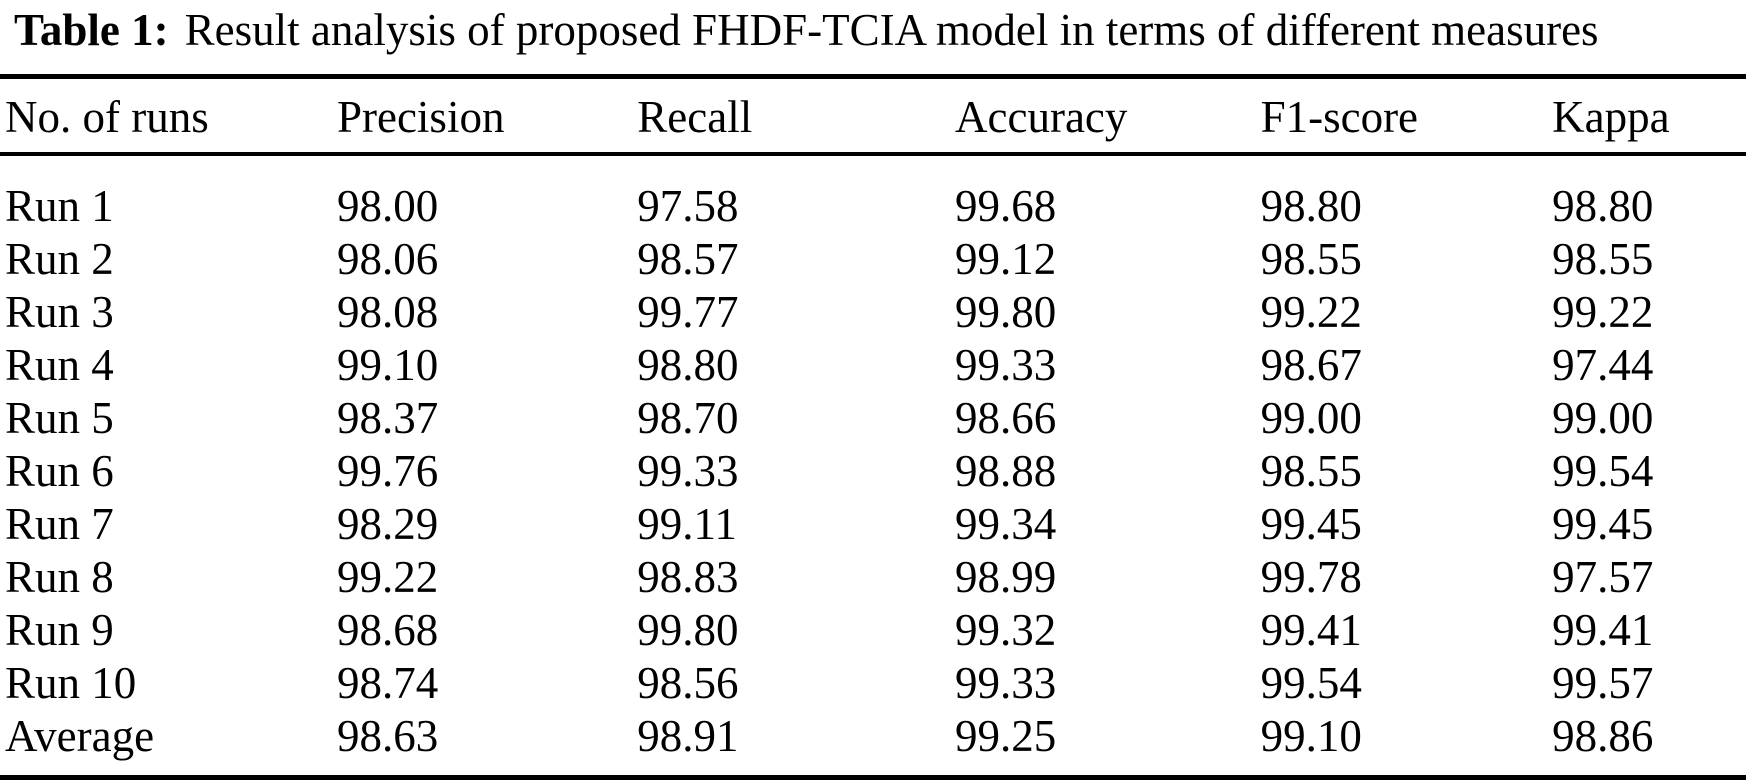 The image size is (1746, 784). Describe the element at coordinates (873, 418) in the screenshot. I see `table-row: Run 5 98.37 98.70 98.66 99.00 99.00` at that location.